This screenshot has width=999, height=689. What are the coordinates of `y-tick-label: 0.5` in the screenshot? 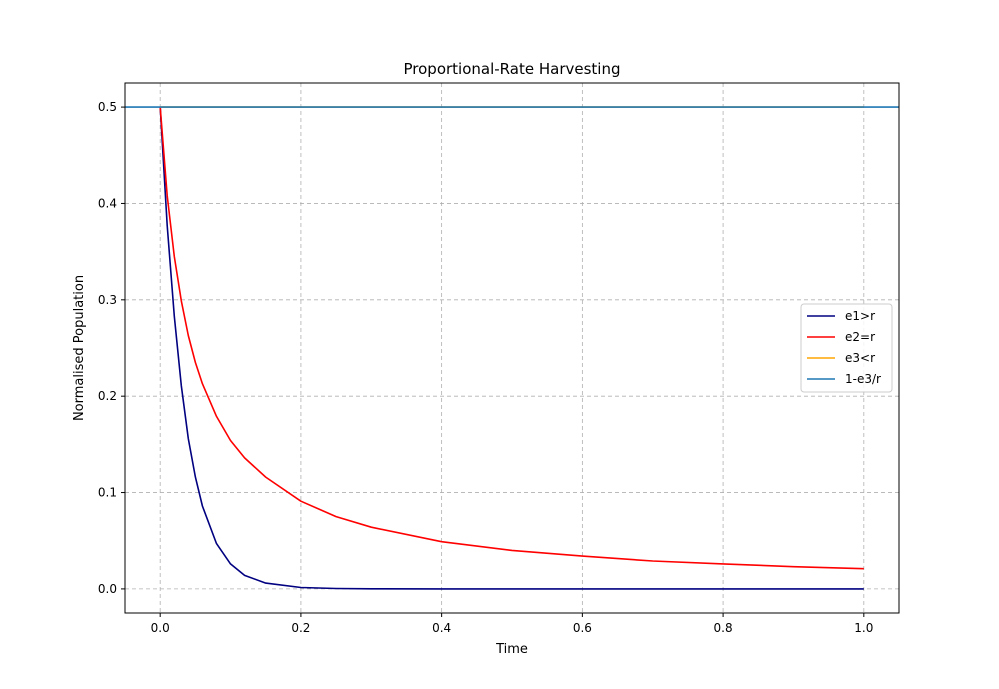 It's located at (107, 107).